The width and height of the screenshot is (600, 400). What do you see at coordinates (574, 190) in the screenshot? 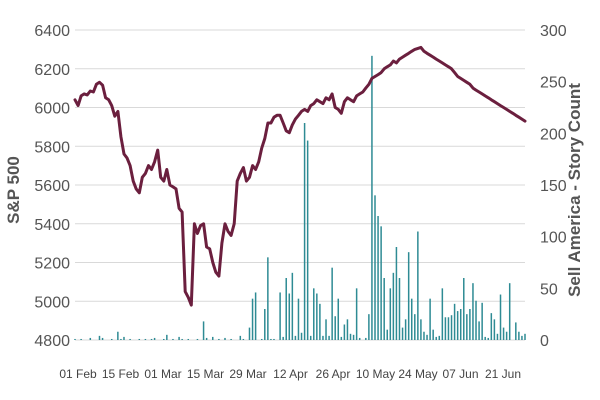
I see `right-axis-label: Sell America - Story Count` at bounding box center [574, 190].